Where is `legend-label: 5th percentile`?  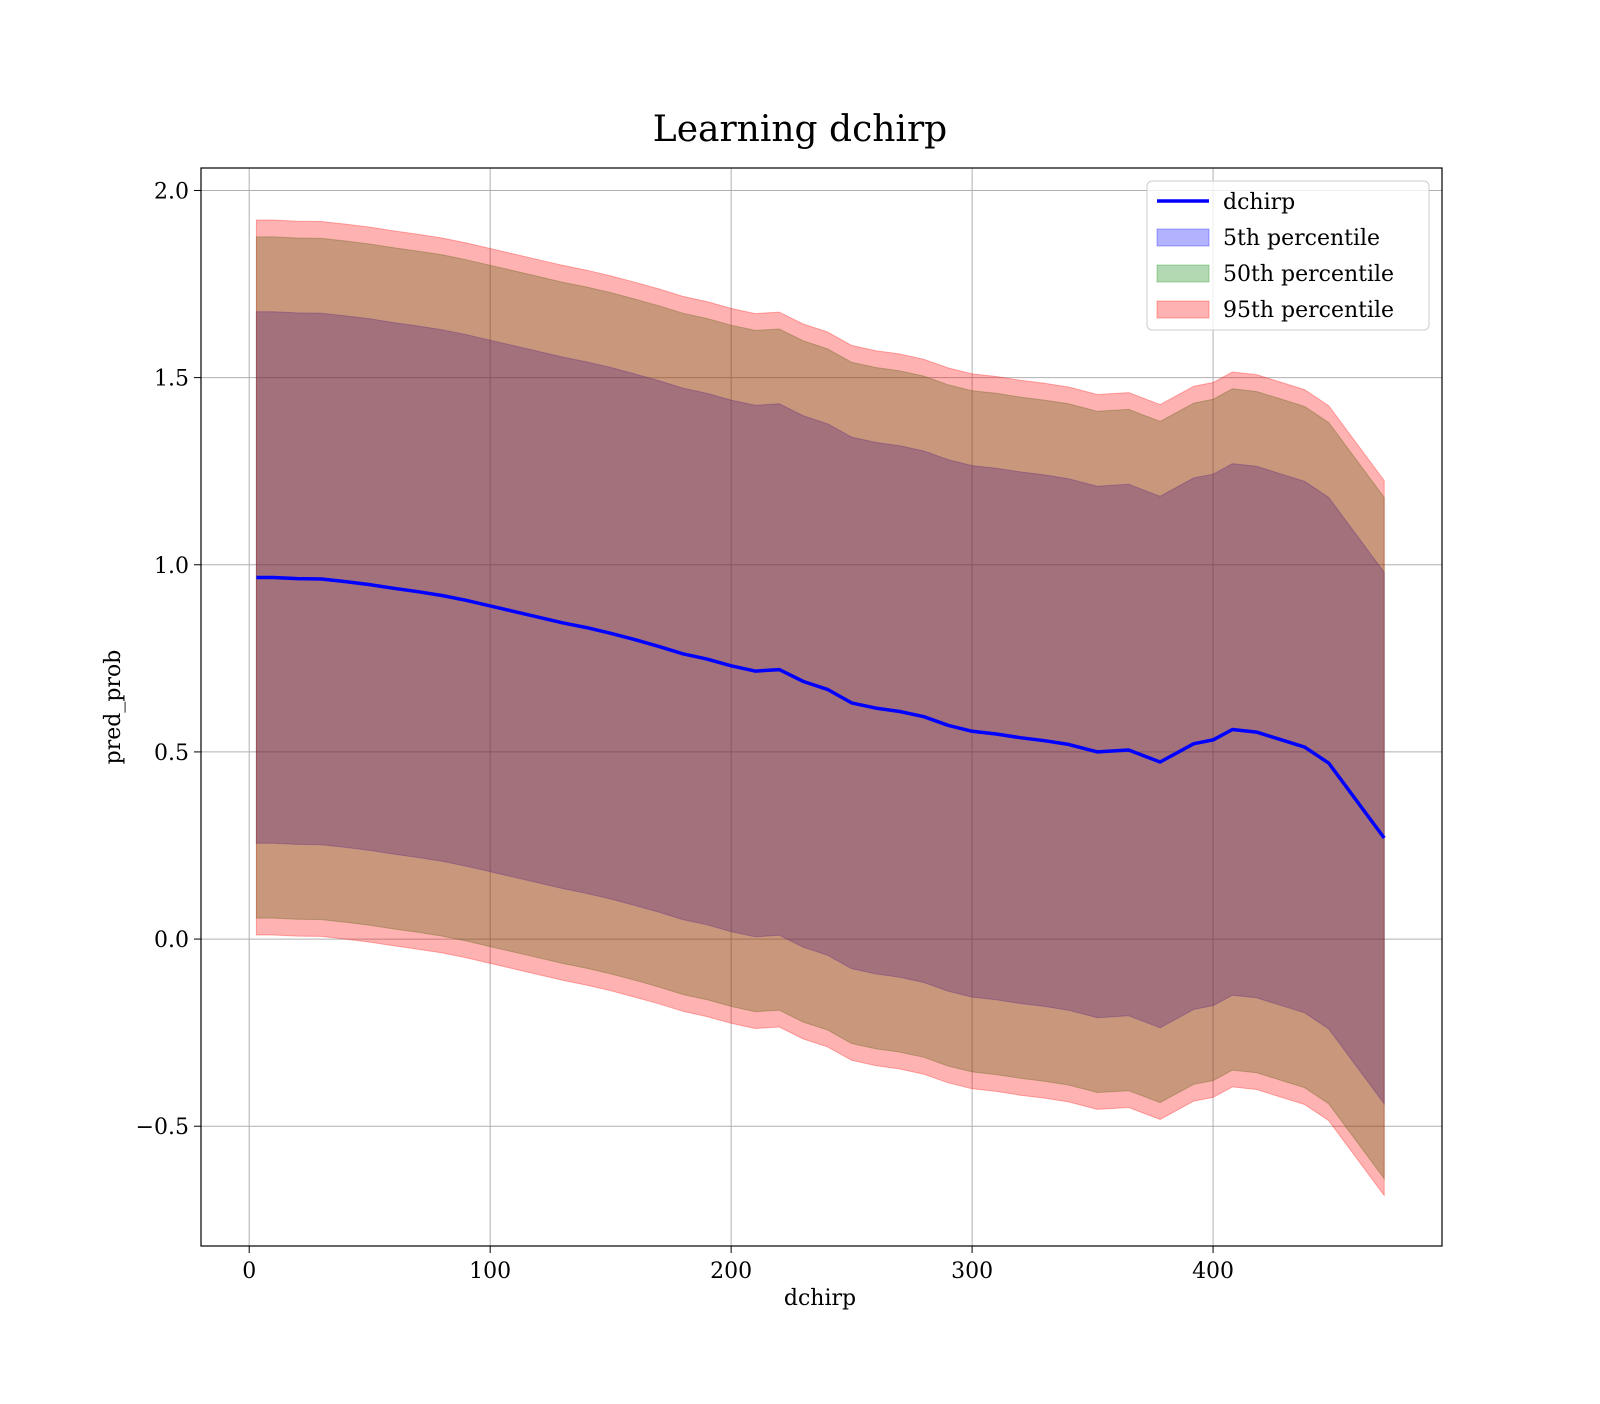
legend-label: 5th percentile is located at coordinates (1301, 238).